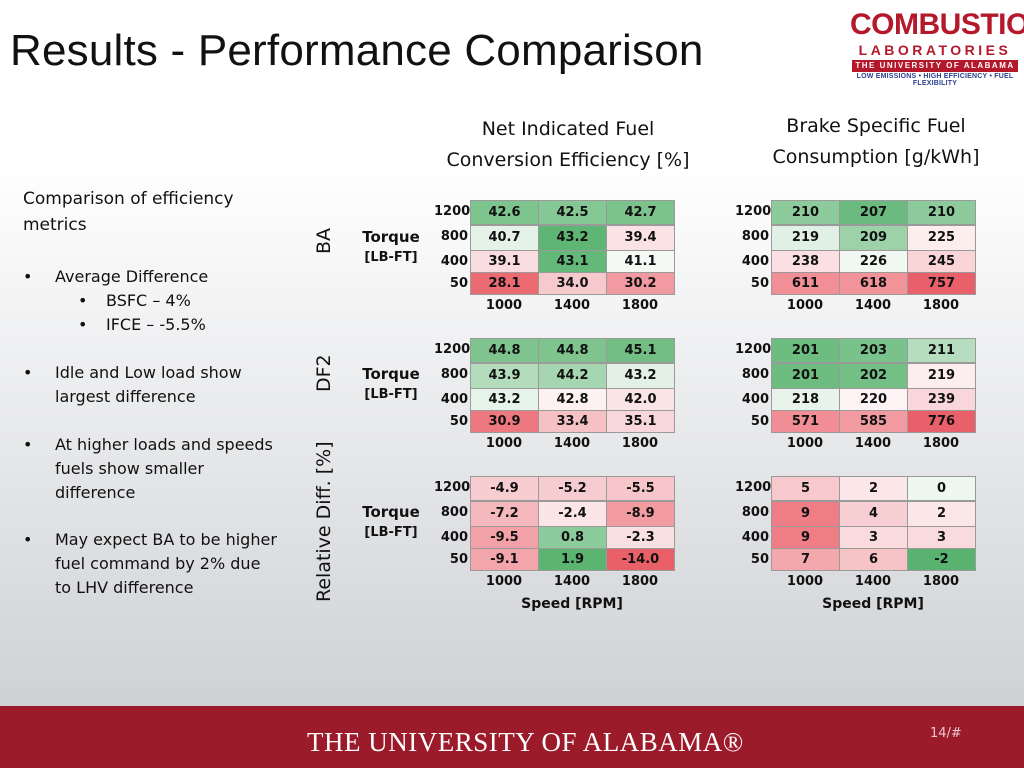  Describe the element at coordinates (124, 587) in the screenshot. I see `bullet-text: to LHV difference` at that location.